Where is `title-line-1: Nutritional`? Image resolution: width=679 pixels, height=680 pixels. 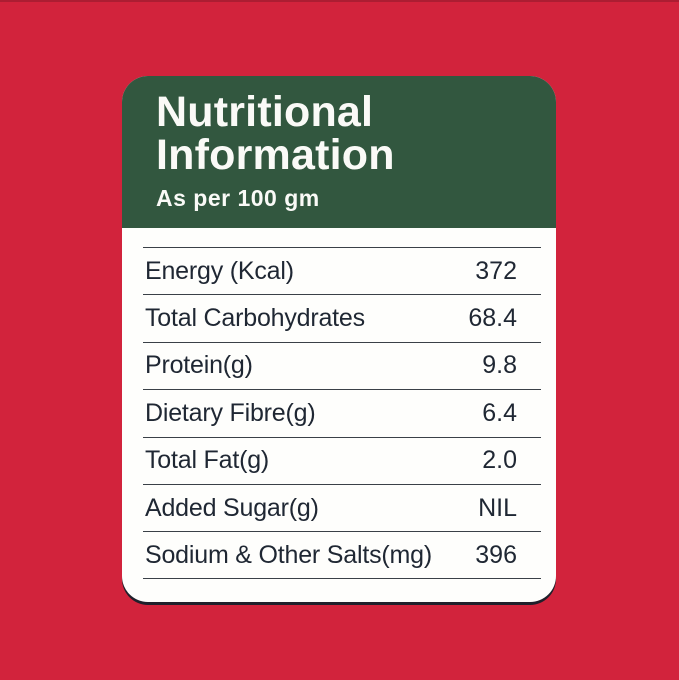 title-line-1: Nutritional is located at coordinates (265, 112).